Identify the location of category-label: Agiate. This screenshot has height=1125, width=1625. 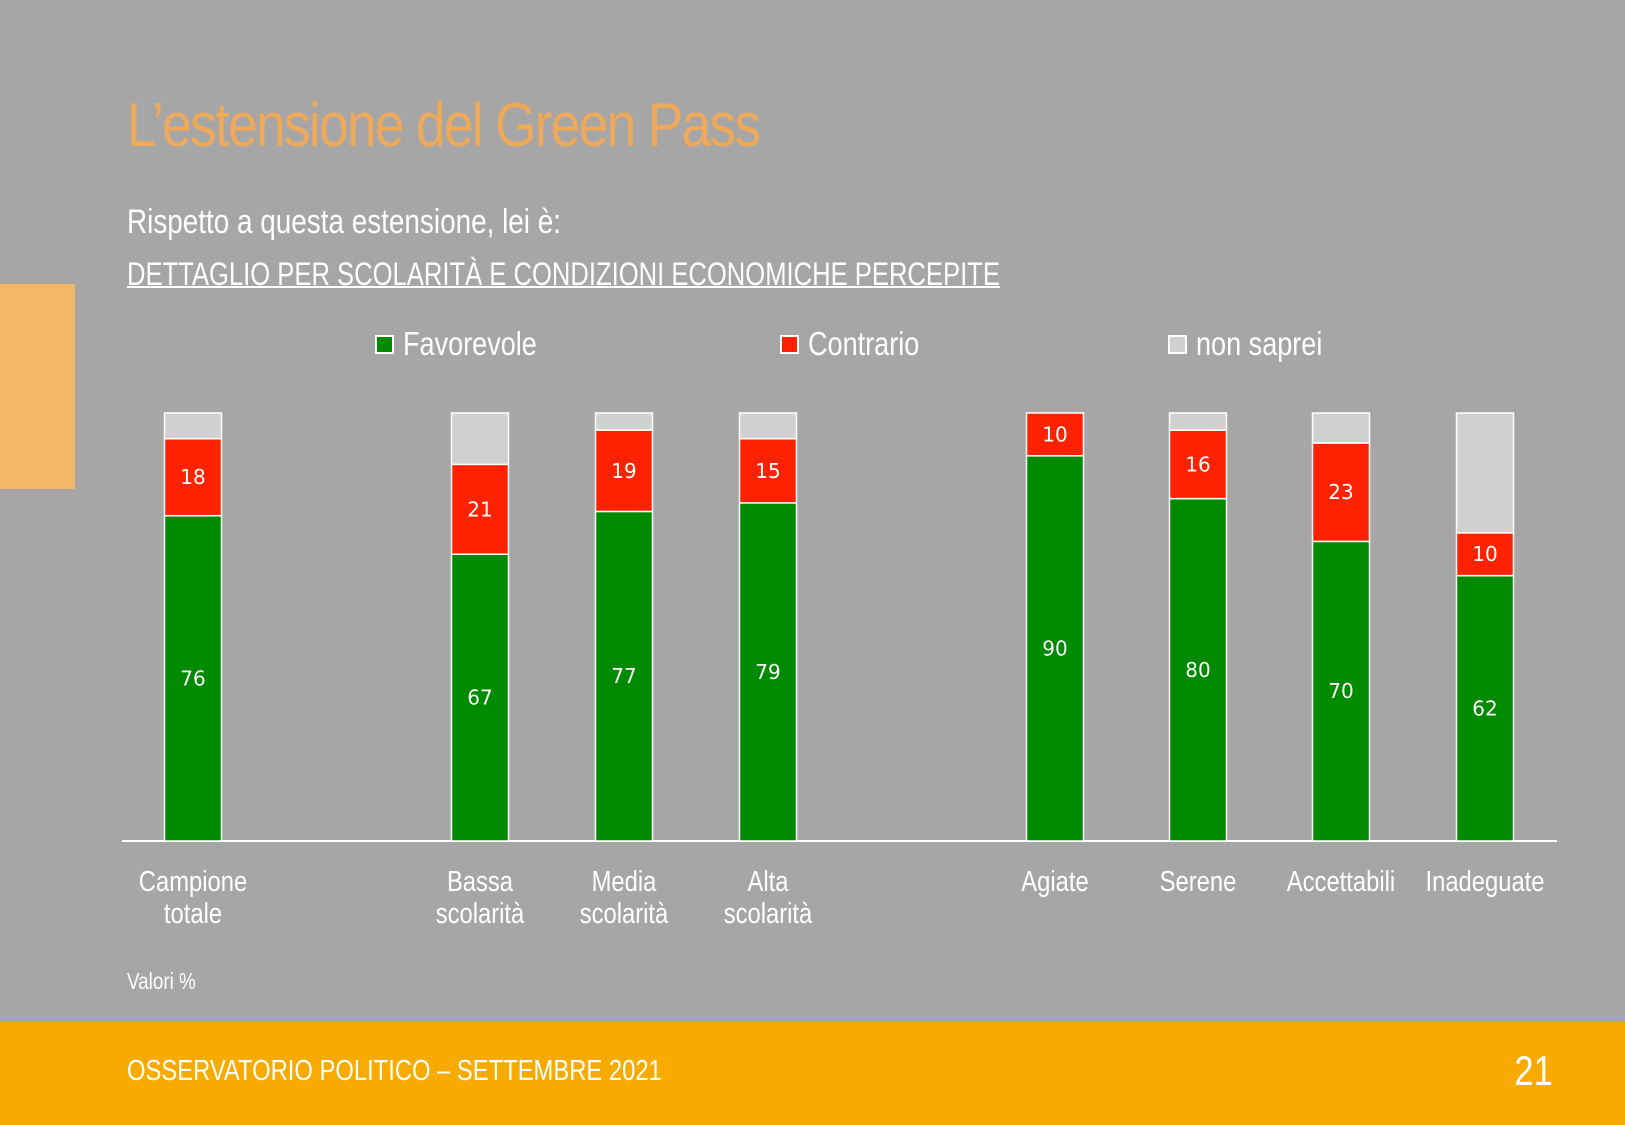
(1055, 882).